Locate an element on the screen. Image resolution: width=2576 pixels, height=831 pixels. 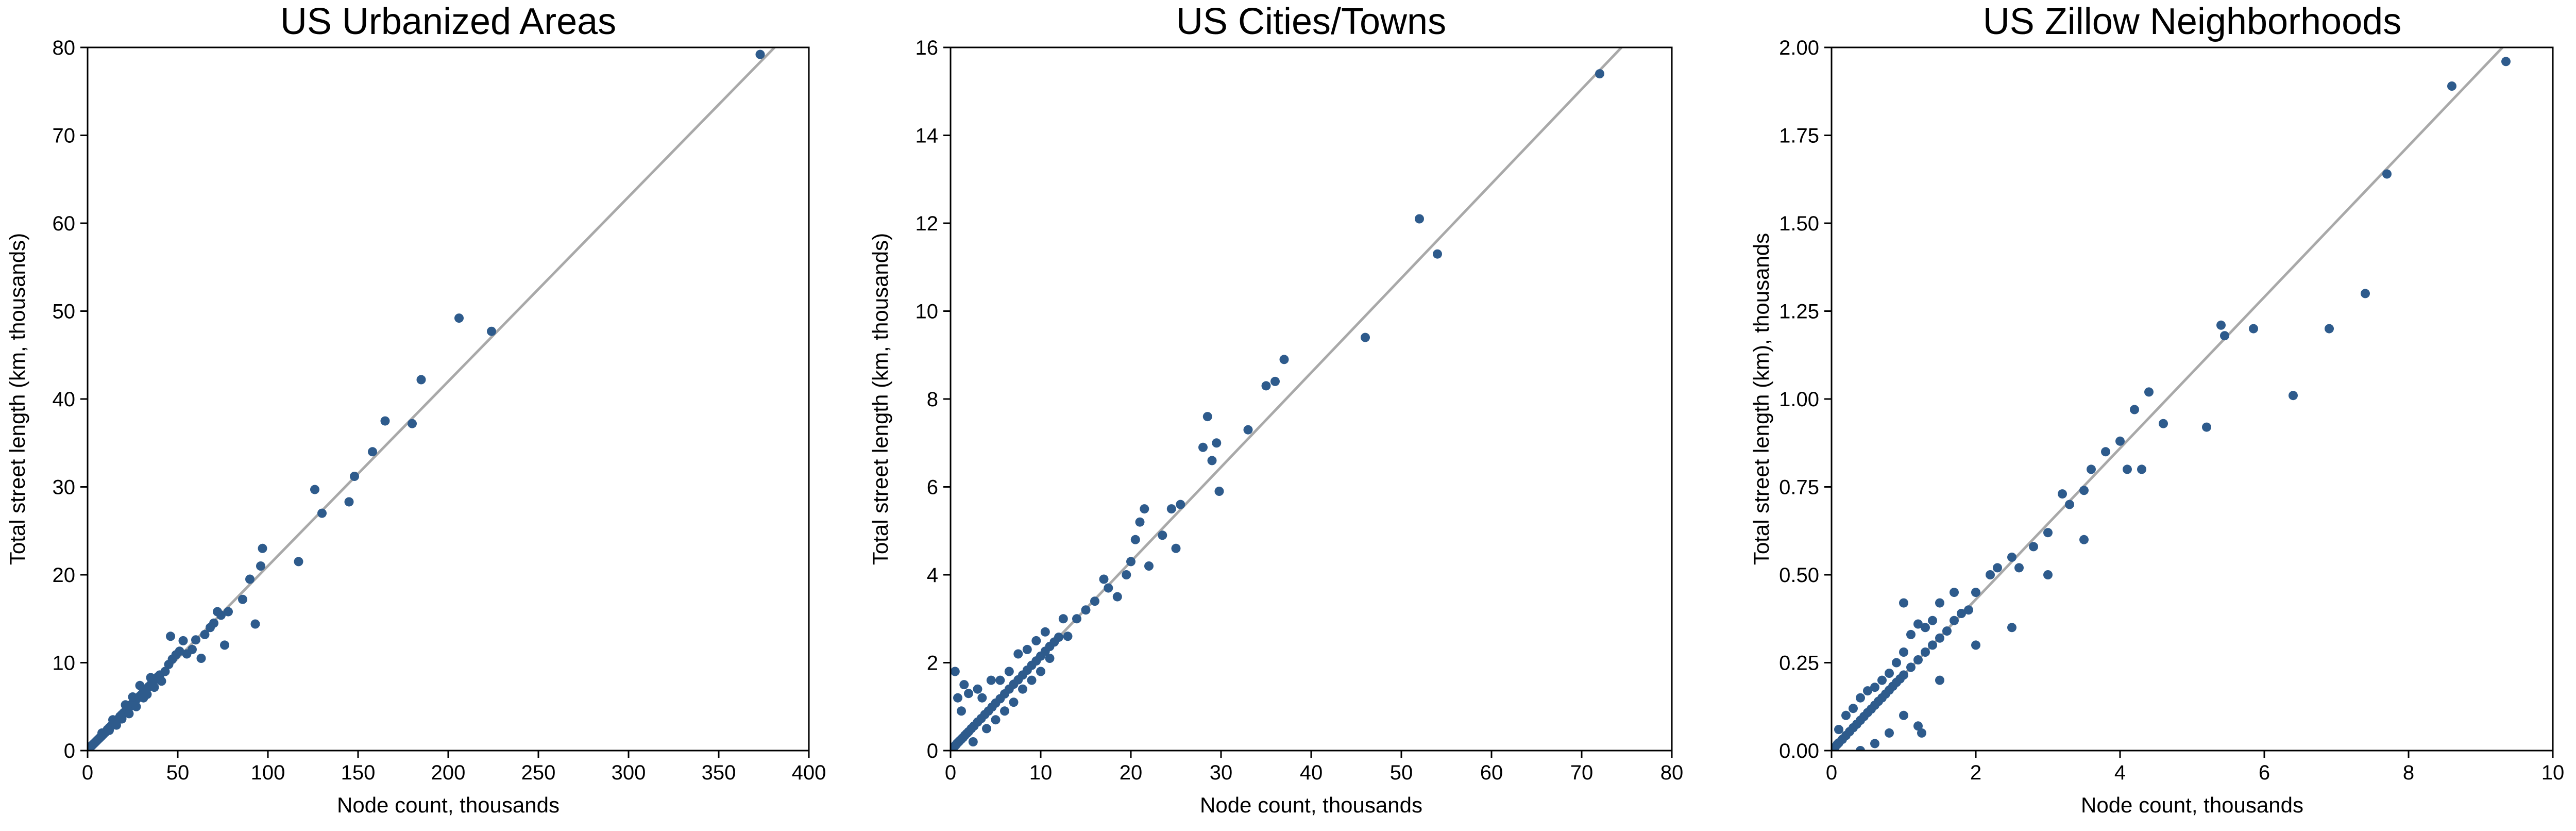
y-tick-label: 30 is located at coordinates (64, 487).